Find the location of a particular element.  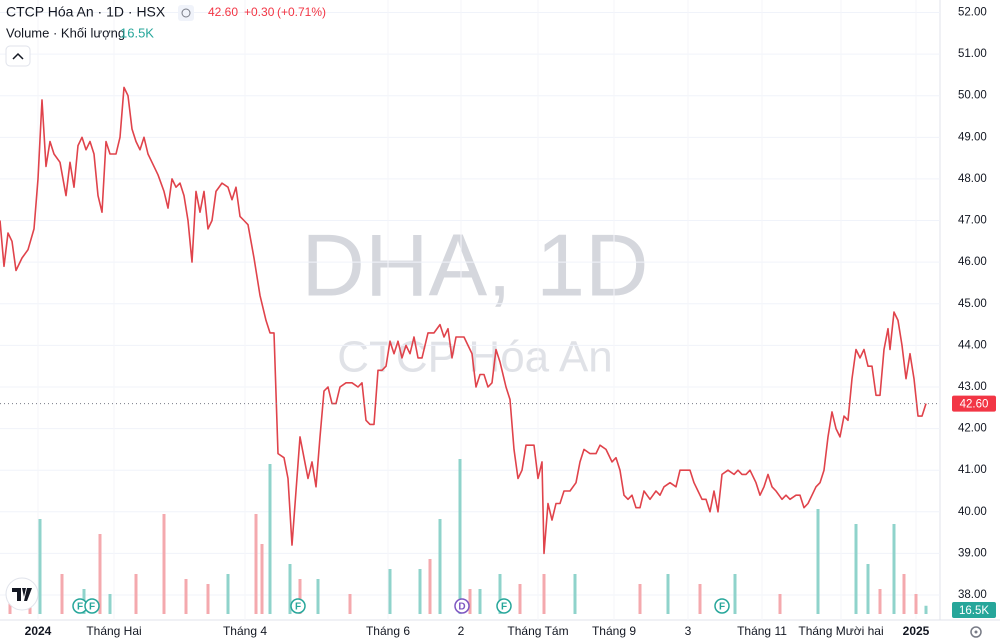

tv-logo is located at coordinates (22, 594).